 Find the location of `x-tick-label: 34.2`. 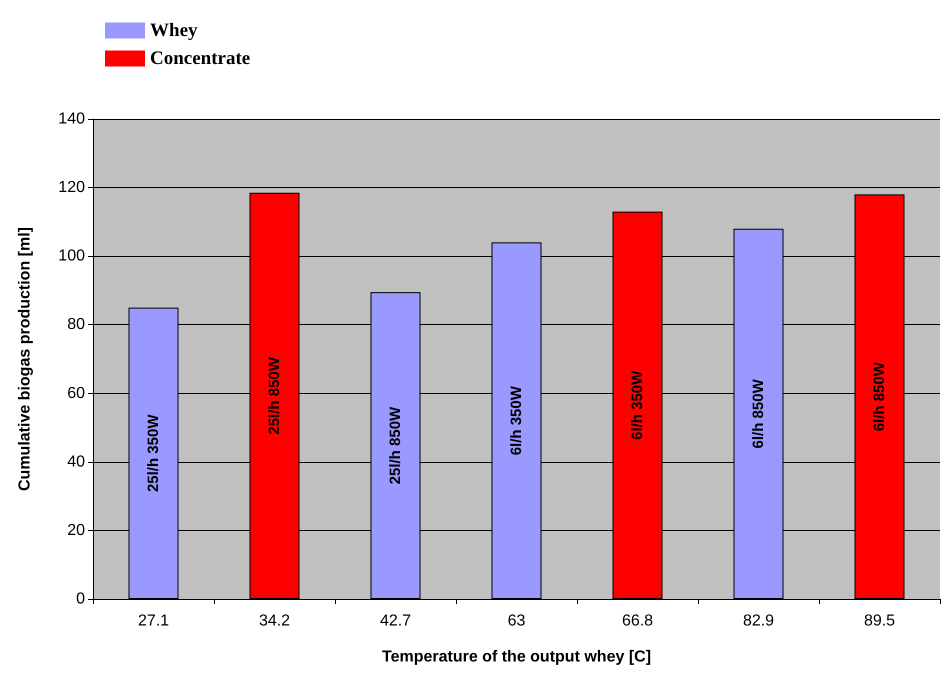

x-tick-label: 34.2 is located at coordinates (274, 621).